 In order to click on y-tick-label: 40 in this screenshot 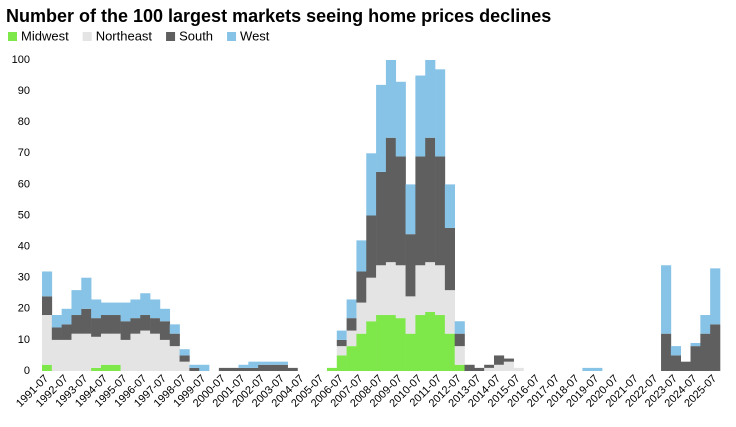, I will do `click(24, 247)`.